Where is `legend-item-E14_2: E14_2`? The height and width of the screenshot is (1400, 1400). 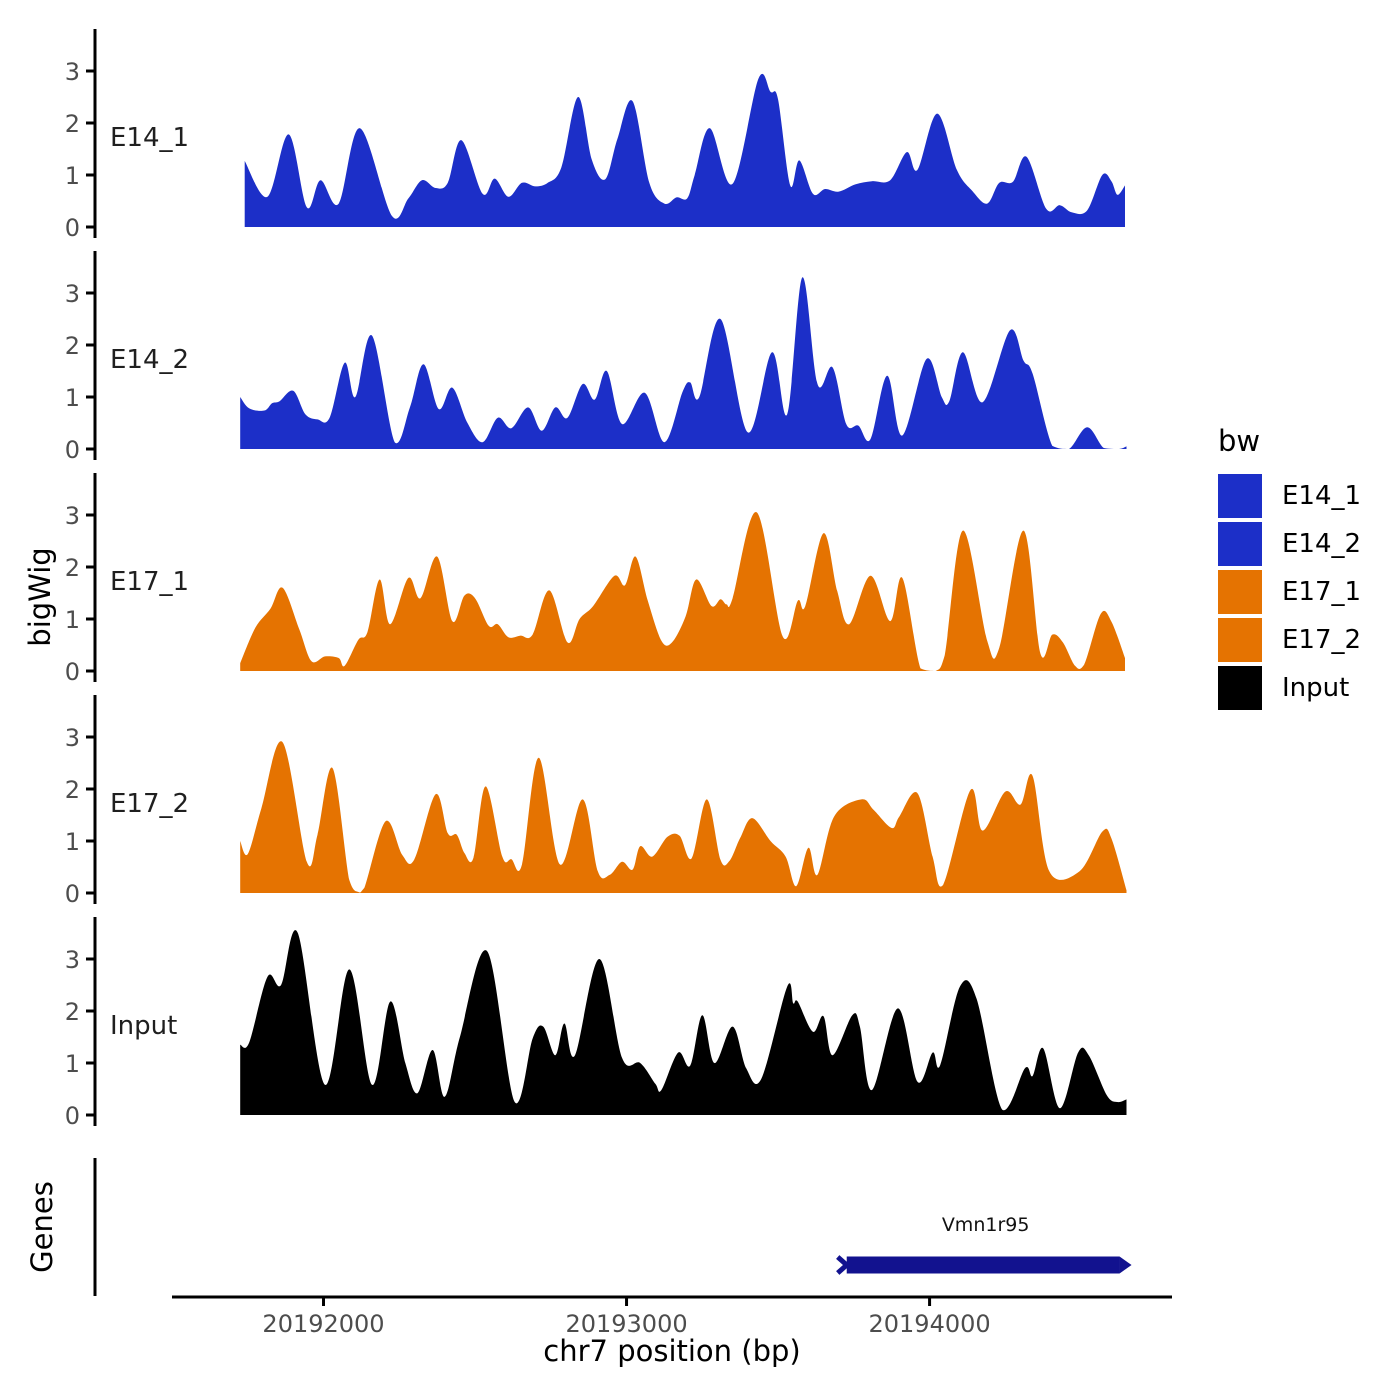
legend-item-E14_2: E14_2 is located at coordinates (1289, 544).